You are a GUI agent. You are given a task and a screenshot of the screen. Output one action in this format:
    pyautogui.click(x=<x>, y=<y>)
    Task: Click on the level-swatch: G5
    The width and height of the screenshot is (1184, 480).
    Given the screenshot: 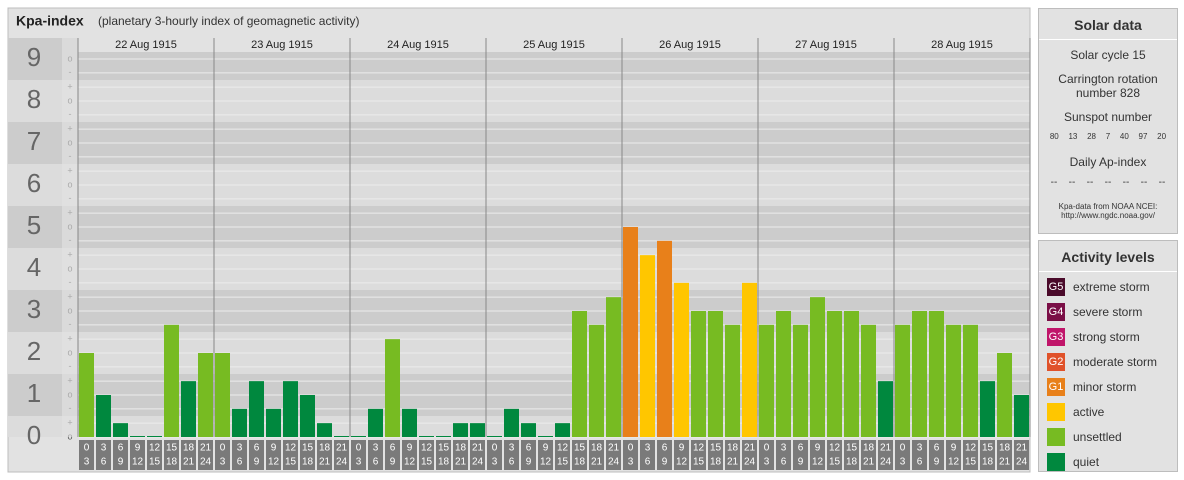 What is the action you would take?
    pyautogui.click(x=1056, y=287)
    